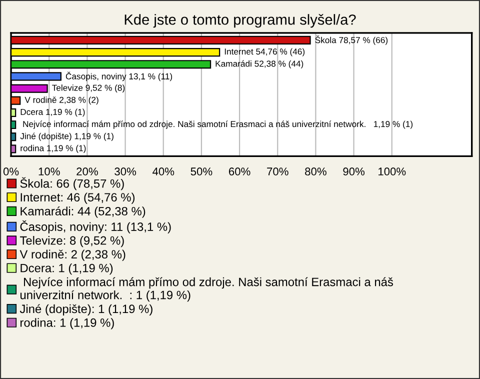 Image resolution: width=480 pixels, height=379 pixels. Describe the element at coordinates (77, 198) in the screenshot. I see `legend-label: Internet: 46 (54,76 %)` at that location.